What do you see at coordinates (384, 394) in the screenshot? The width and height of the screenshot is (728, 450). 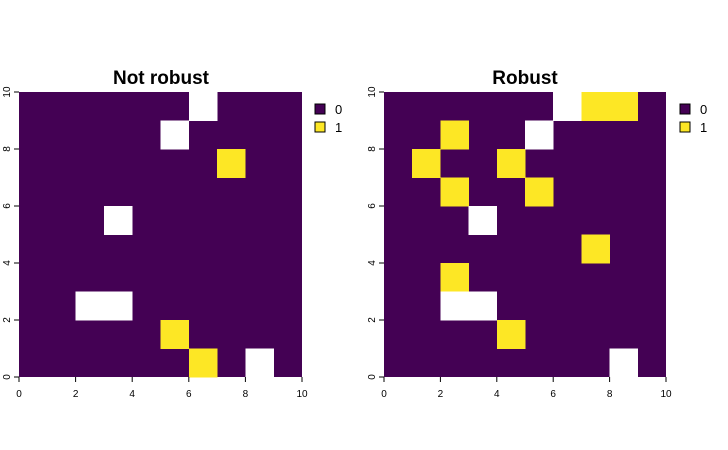 I see `x-tick-label-robust: 0` at bounding box center [384, 394].